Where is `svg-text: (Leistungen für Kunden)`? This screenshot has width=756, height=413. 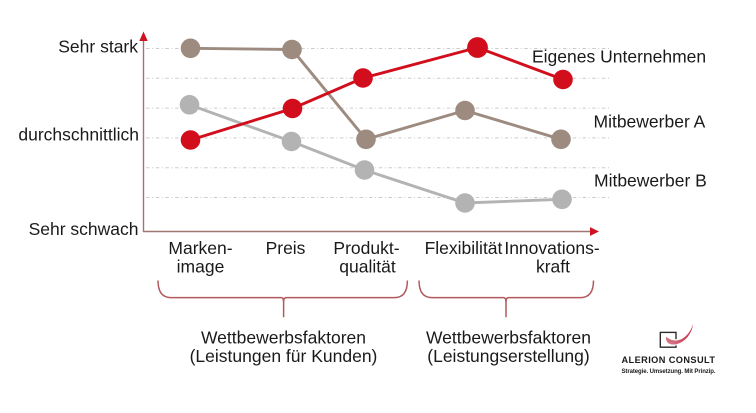
svg-text: (Leistungen für Kunden) is located at coordinates (284, 356).